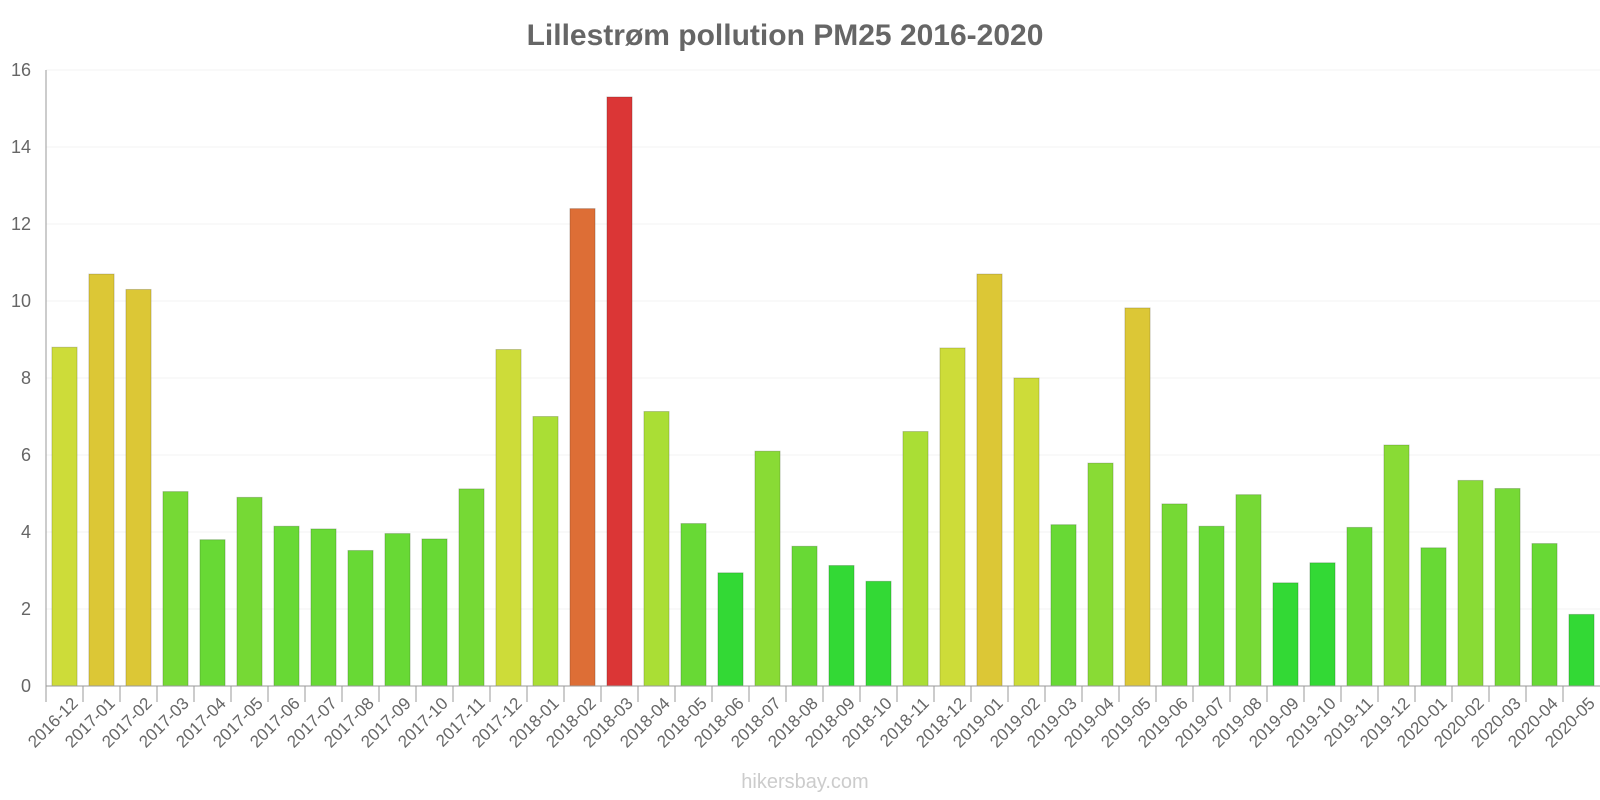  Describe the element at coordinates (26, 609) in the screenshot. I see `y-tick-label: 2` at that location.